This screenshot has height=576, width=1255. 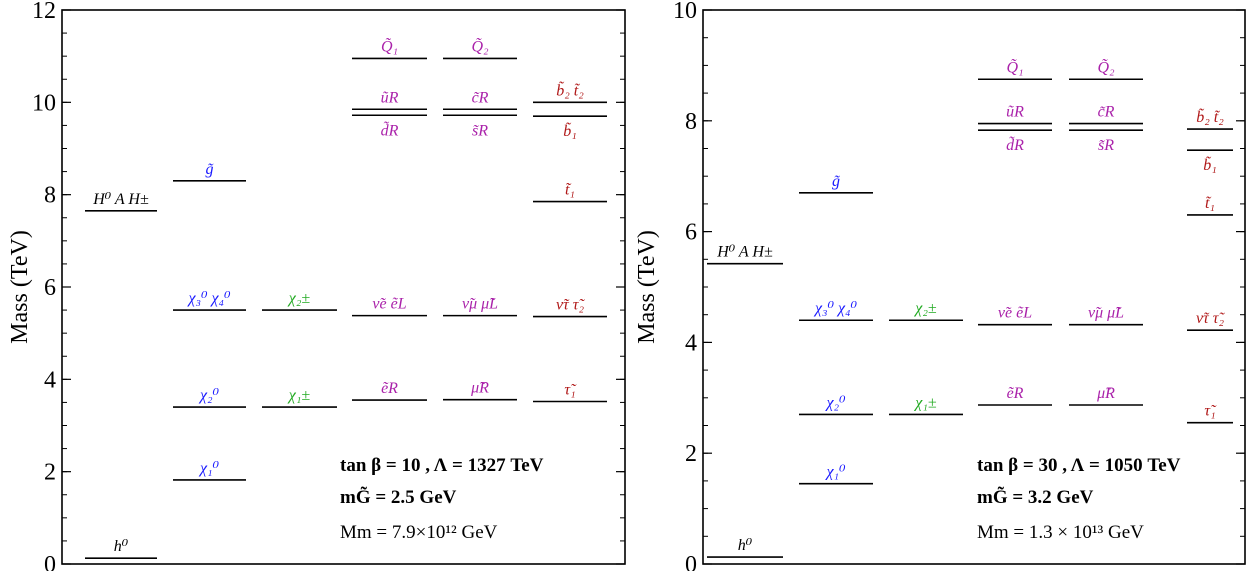 What do you see at coordinates (1060, 532) in the screenshot?
I see `annotation-messenger-mass: Mm = 1.3 × 10¹³ GeV` at bounding box center [1060, 532].